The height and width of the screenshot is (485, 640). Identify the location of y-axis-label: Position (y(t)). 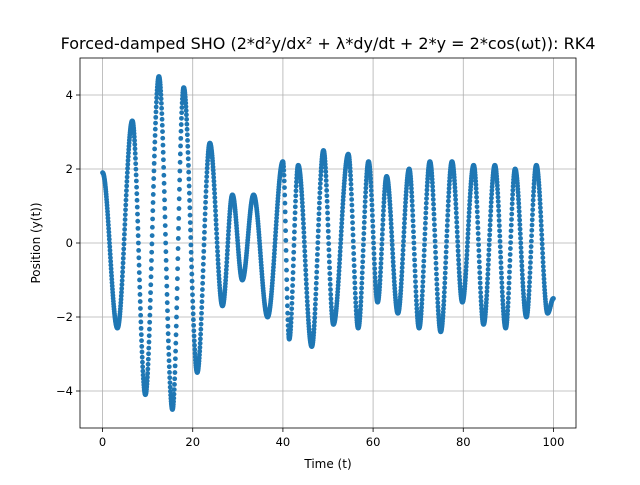
(36, 242).